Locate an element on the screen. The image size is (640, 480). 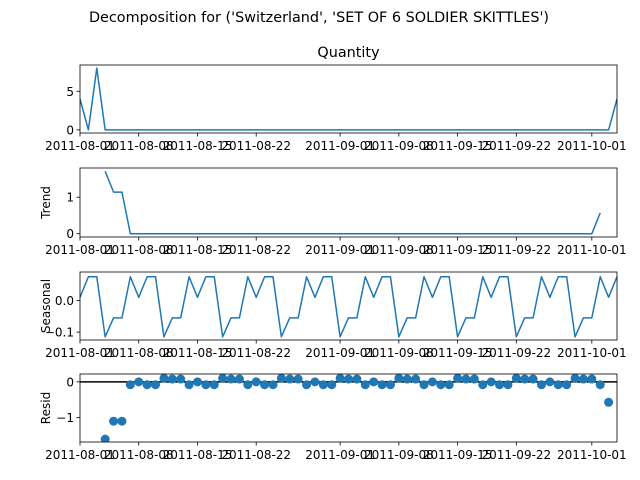
y-axis-label: Seasonal is located at coordinates (46, 306).